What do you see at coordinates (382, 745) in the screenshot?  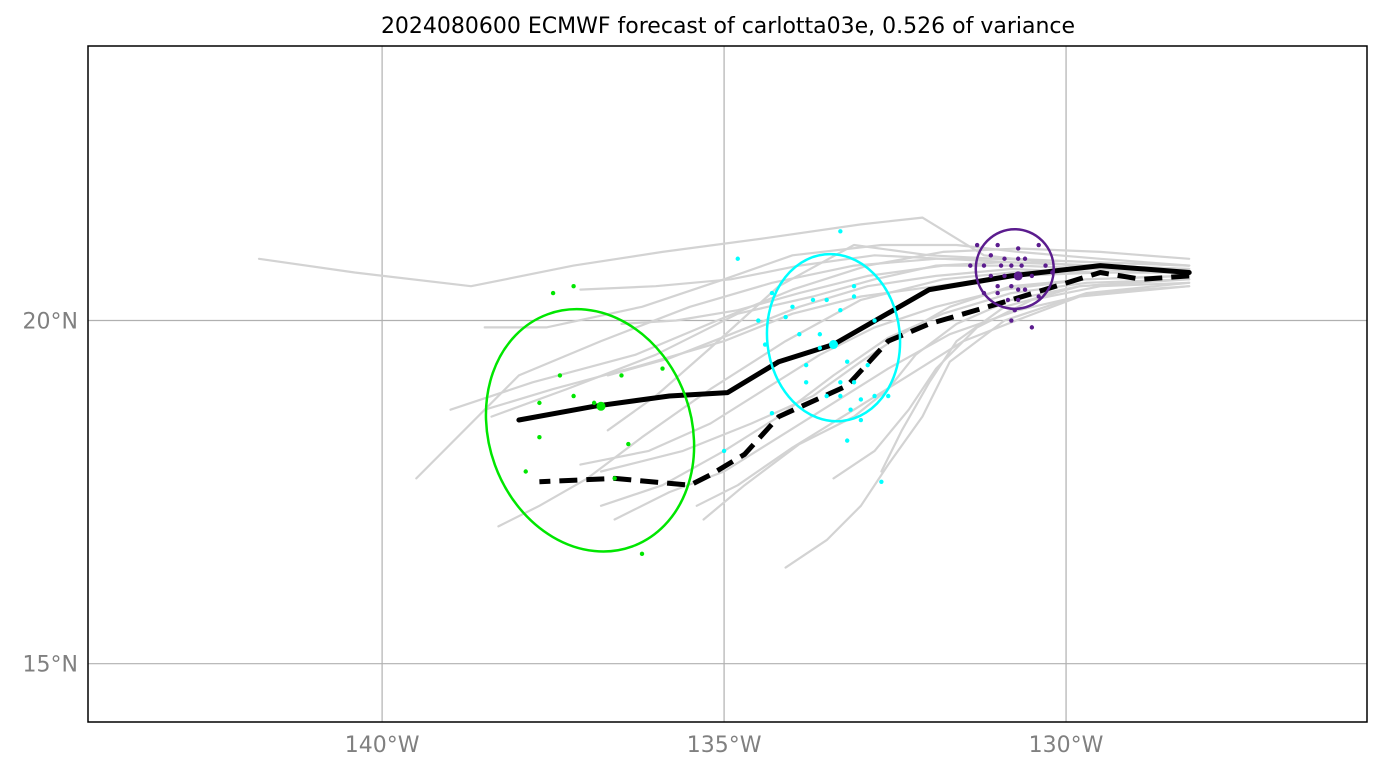 I see `x-tick-label: 140°W` at bounding box center [382, 745].